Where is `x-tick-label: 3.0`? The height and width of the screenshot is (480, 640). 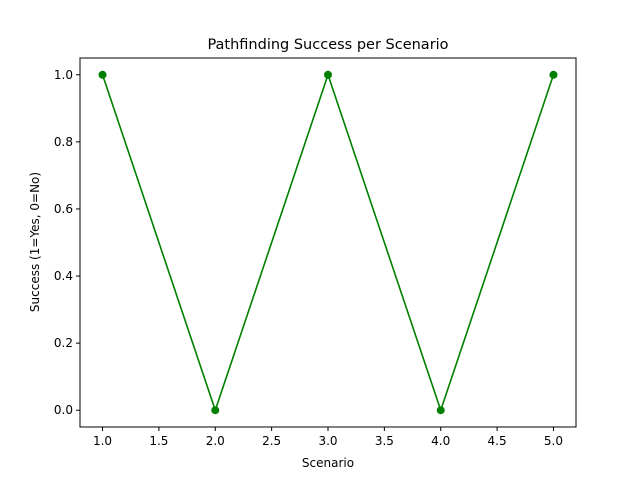
x-tick-label: 3.0 is located at coordinates (327, 441).